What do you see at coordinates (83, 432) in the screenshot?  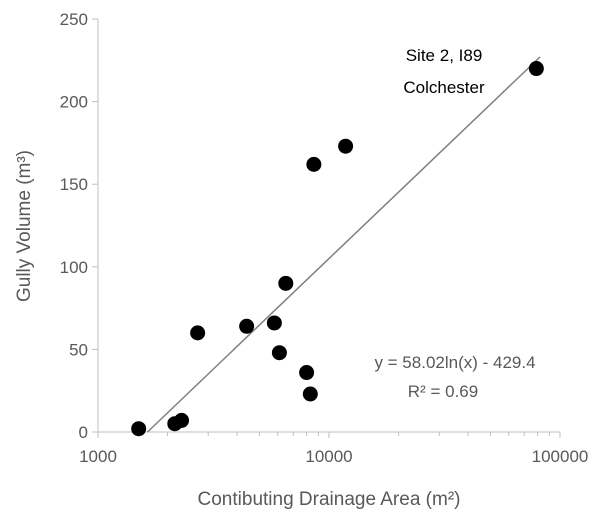 I see `y-tick-label: 0` at bounding box center [83, 432].